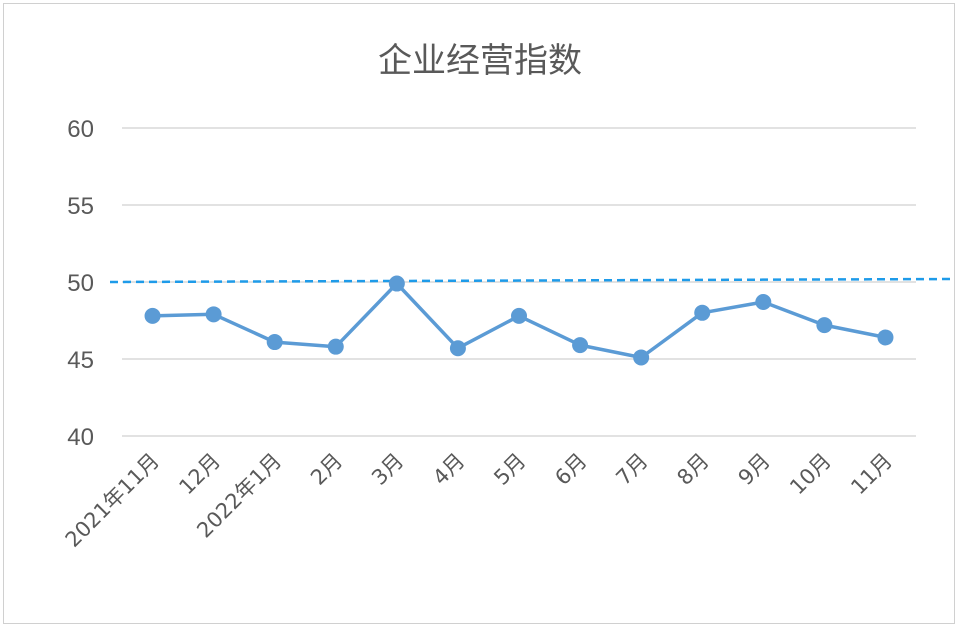  I want to click on x-tick-label: 9月, so click(754, 469).